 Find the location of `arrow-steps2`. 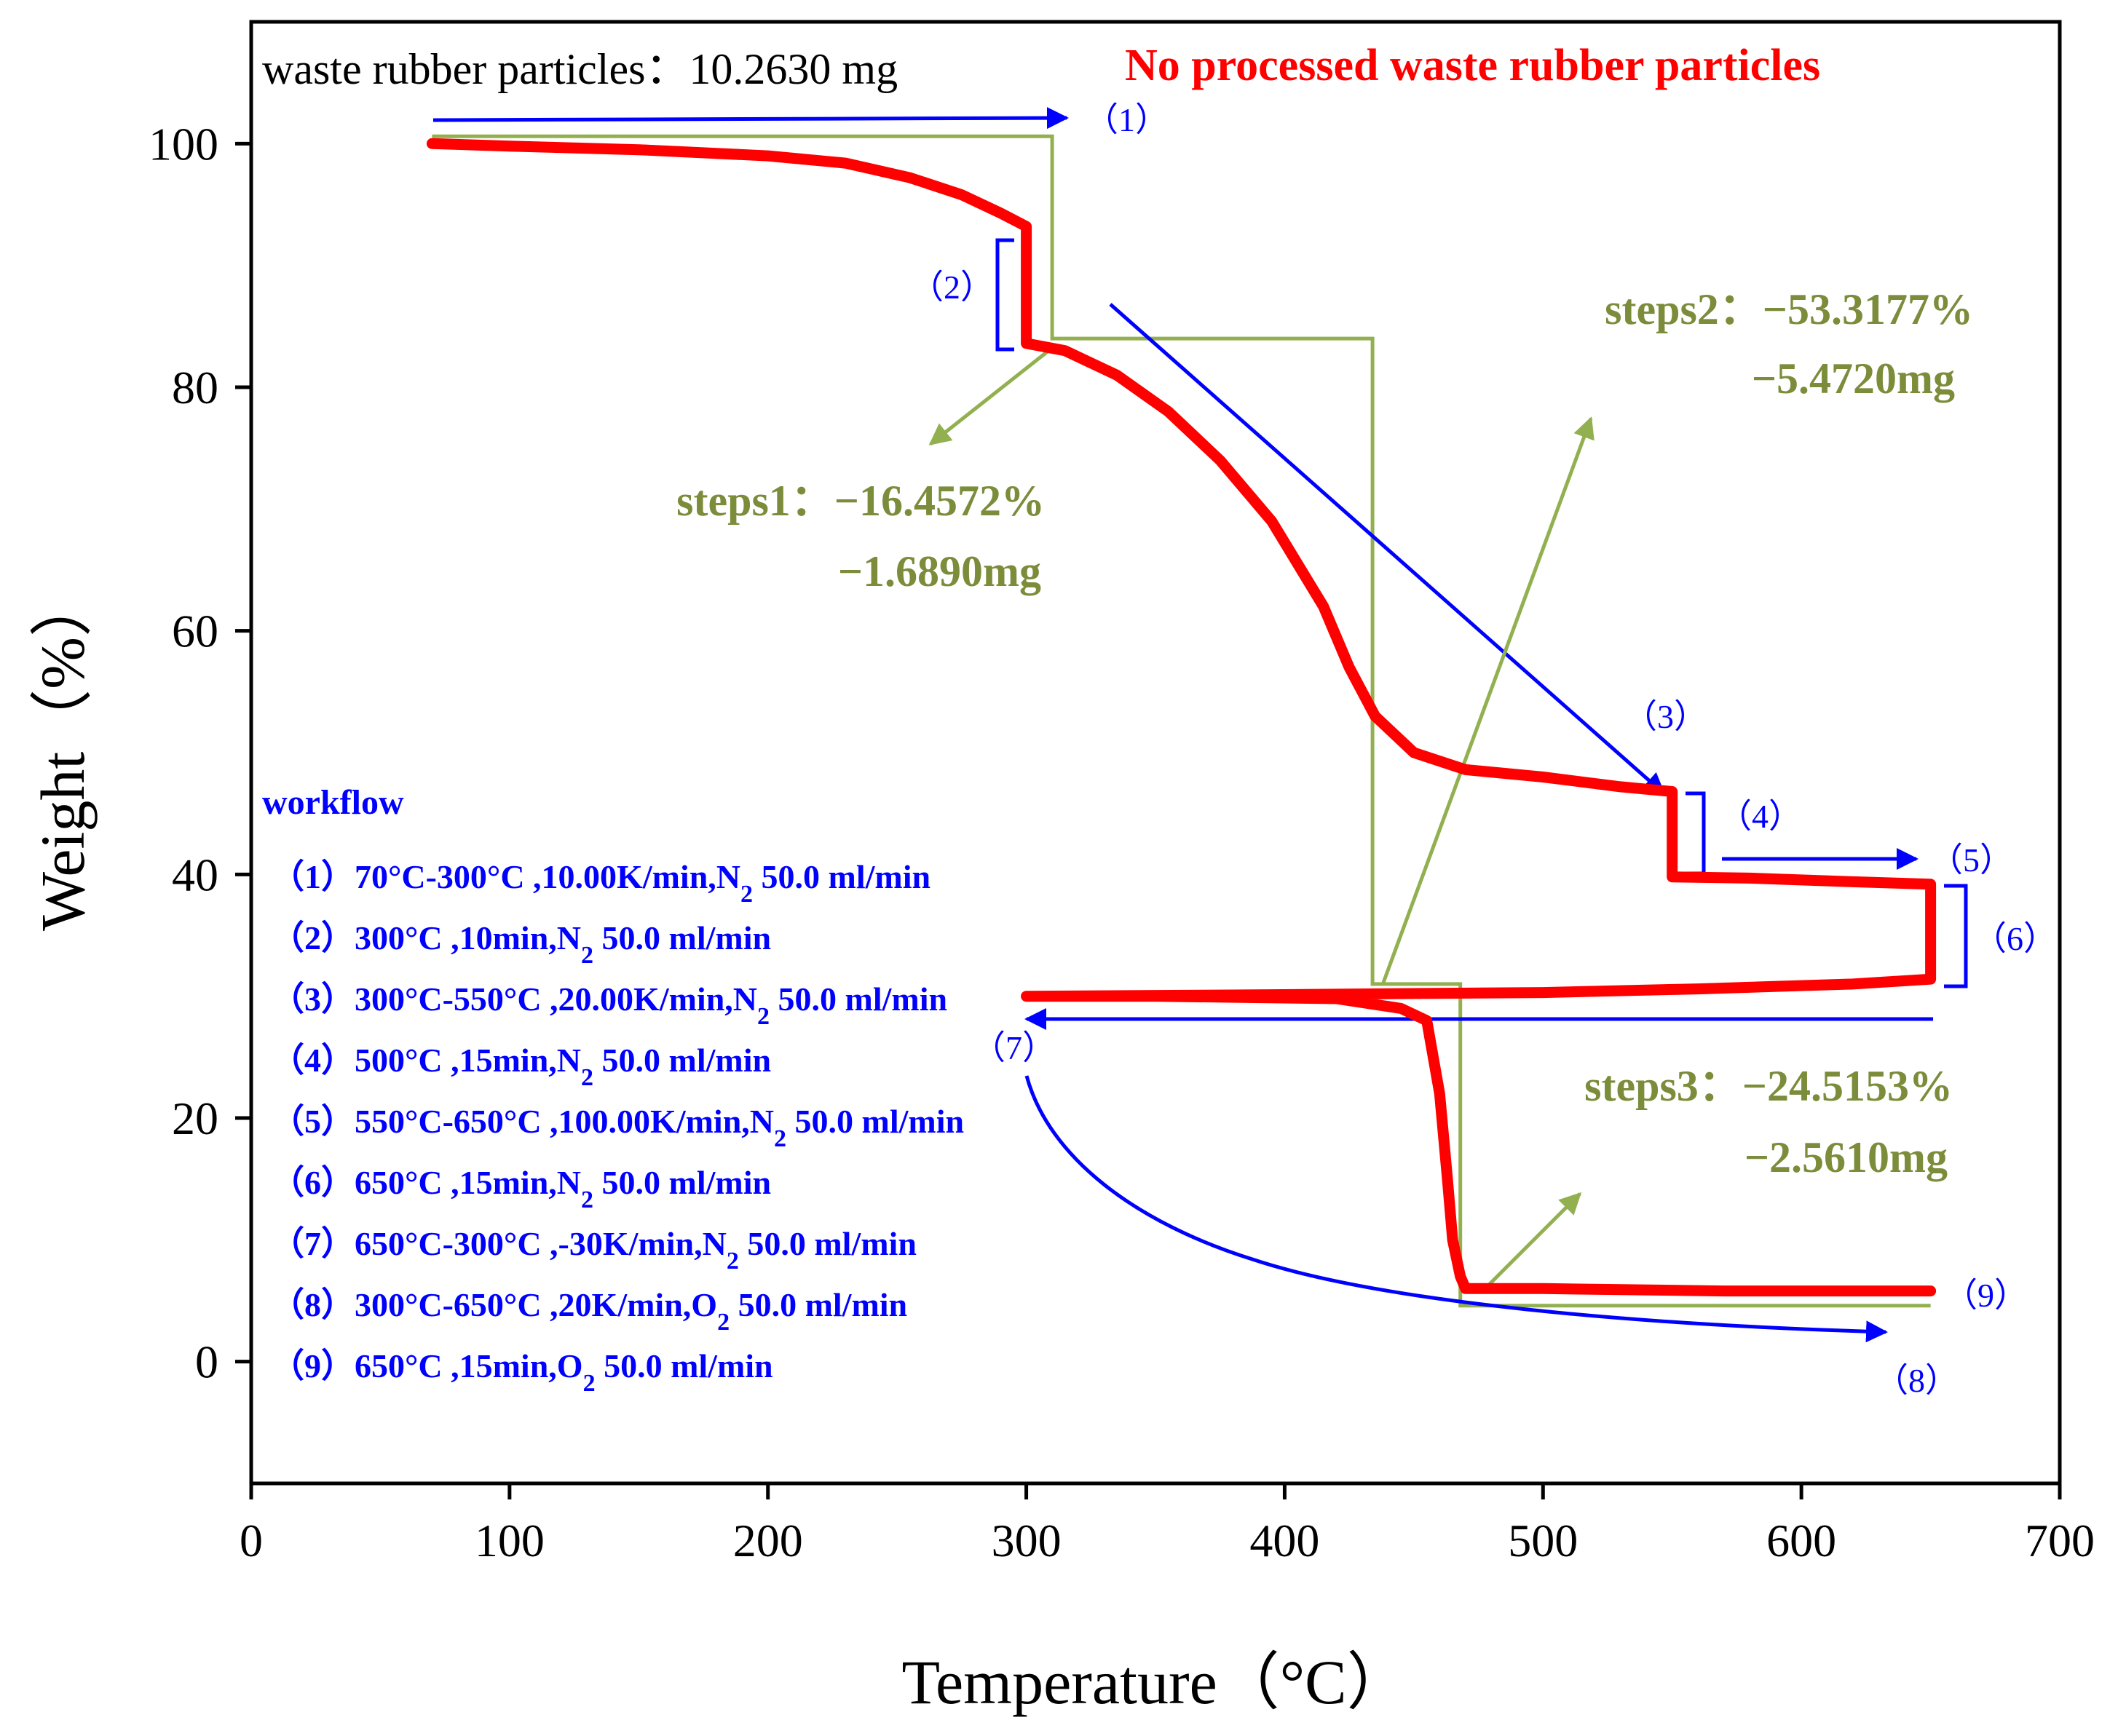

arrow-steps2 is located at coordinates (1488, 699).